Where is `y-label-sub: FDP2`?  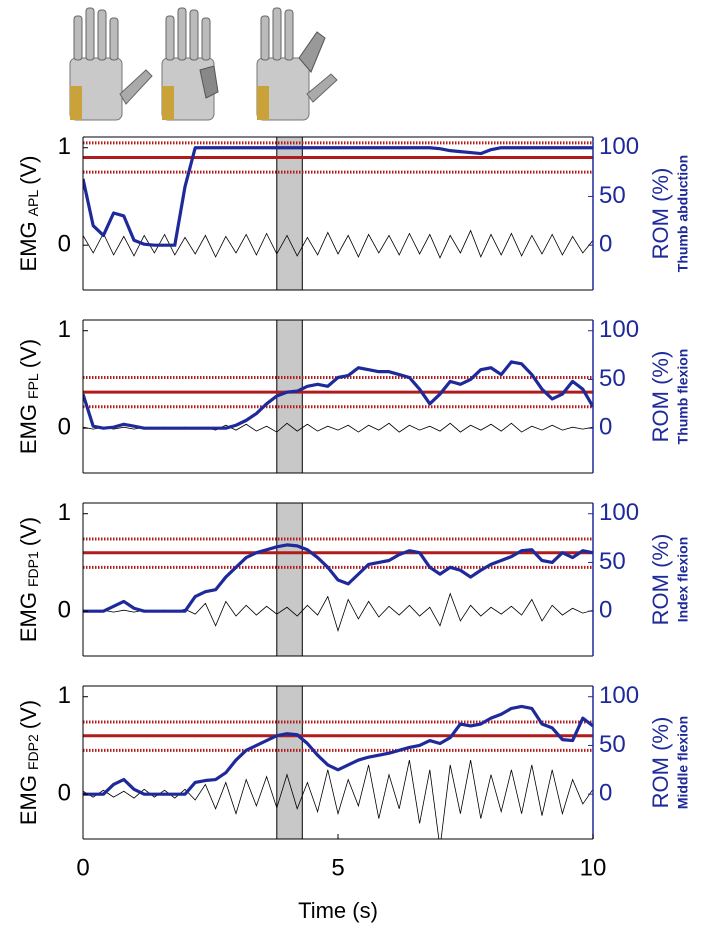 y-label-sub: FDP2 is located at coordinates (33, 752).